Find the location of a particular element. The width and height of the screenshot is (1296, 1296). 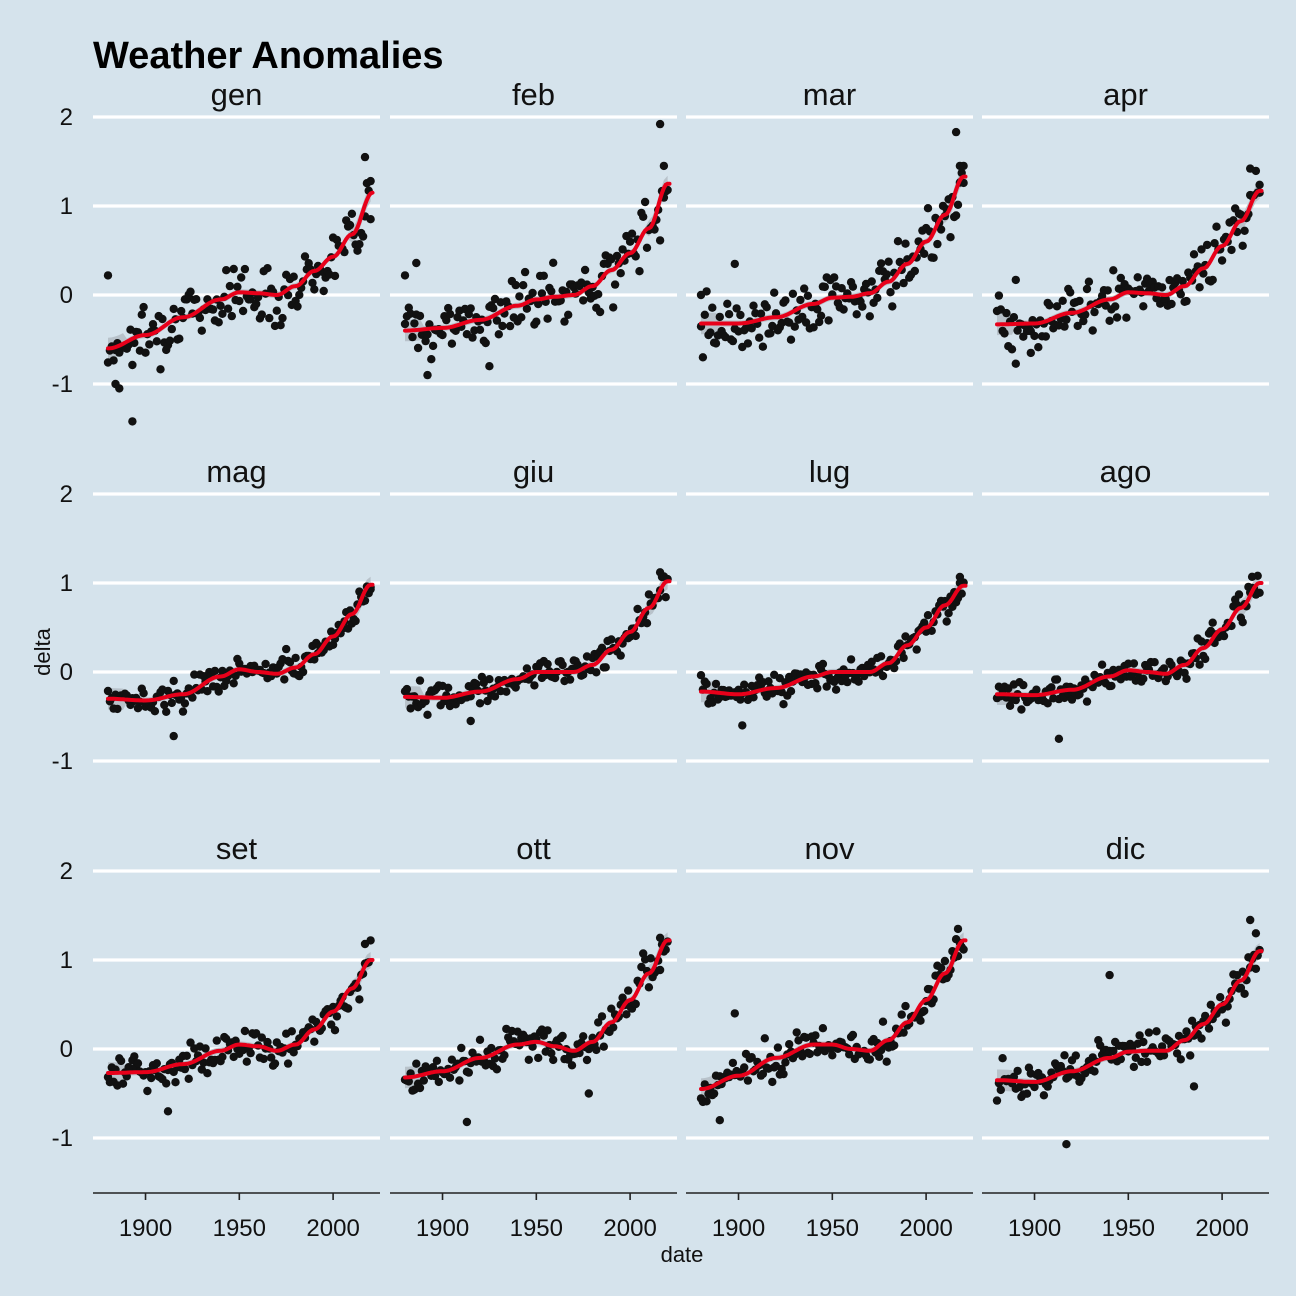

x-axis-label: date is located at coordinates (682, 1254).